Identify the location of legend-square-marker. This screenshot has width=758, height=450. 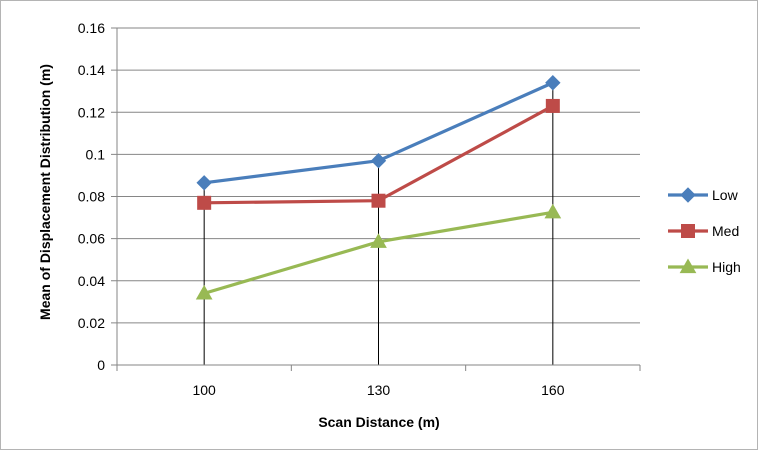
(688, 231).